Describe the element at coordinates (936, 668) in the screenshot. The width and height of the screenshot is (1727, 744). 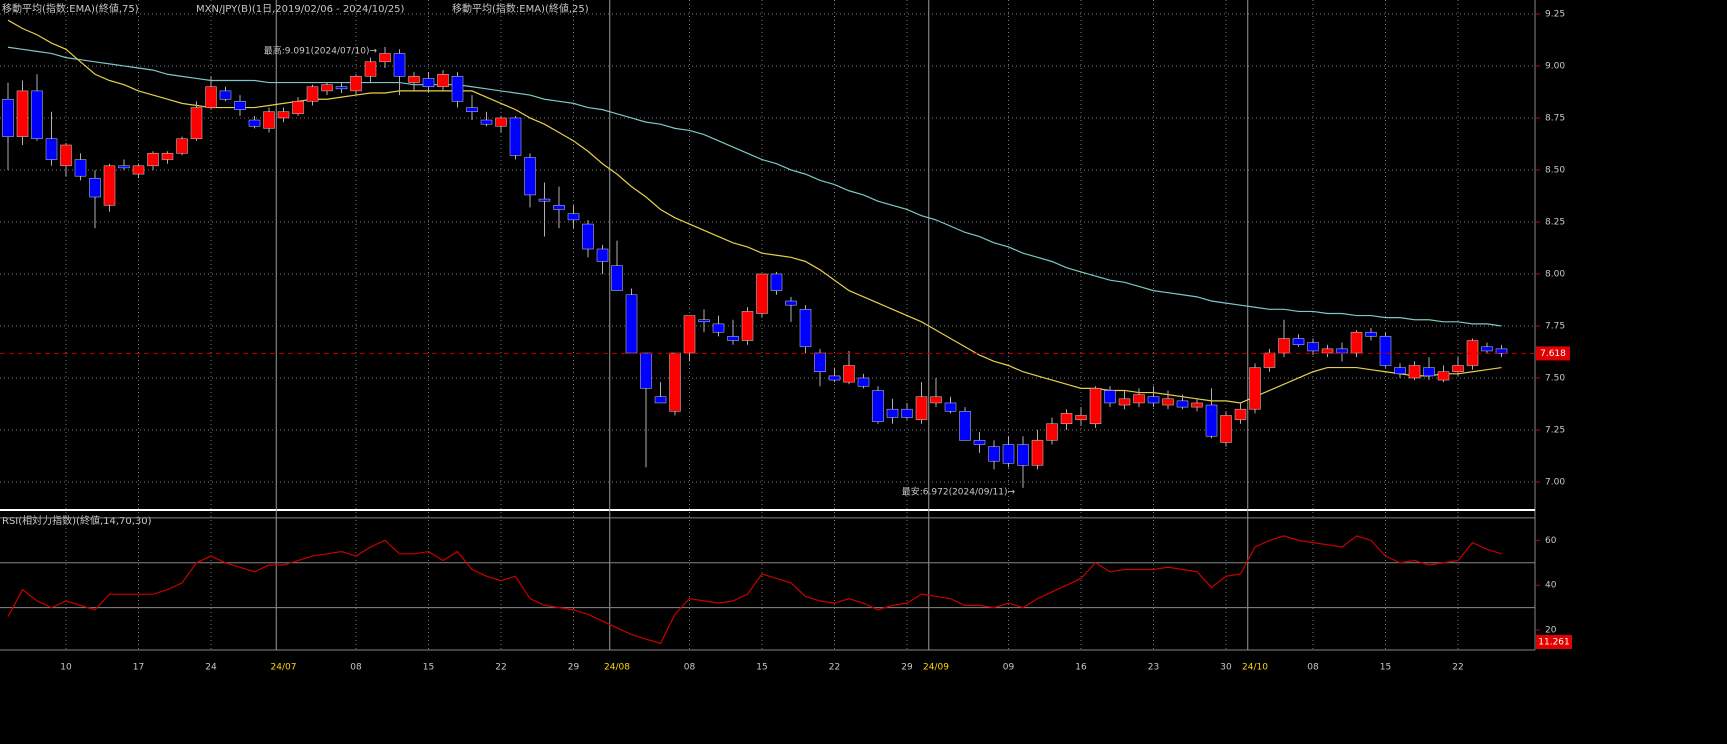
I see `x-tick-label: 24/09` at that location.